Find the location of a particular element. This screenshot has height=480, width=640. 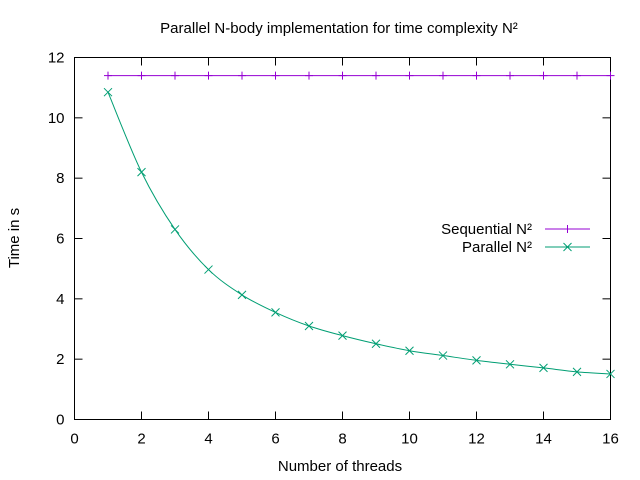

y-tick-label: 4 is located at coordinates (60, 299).